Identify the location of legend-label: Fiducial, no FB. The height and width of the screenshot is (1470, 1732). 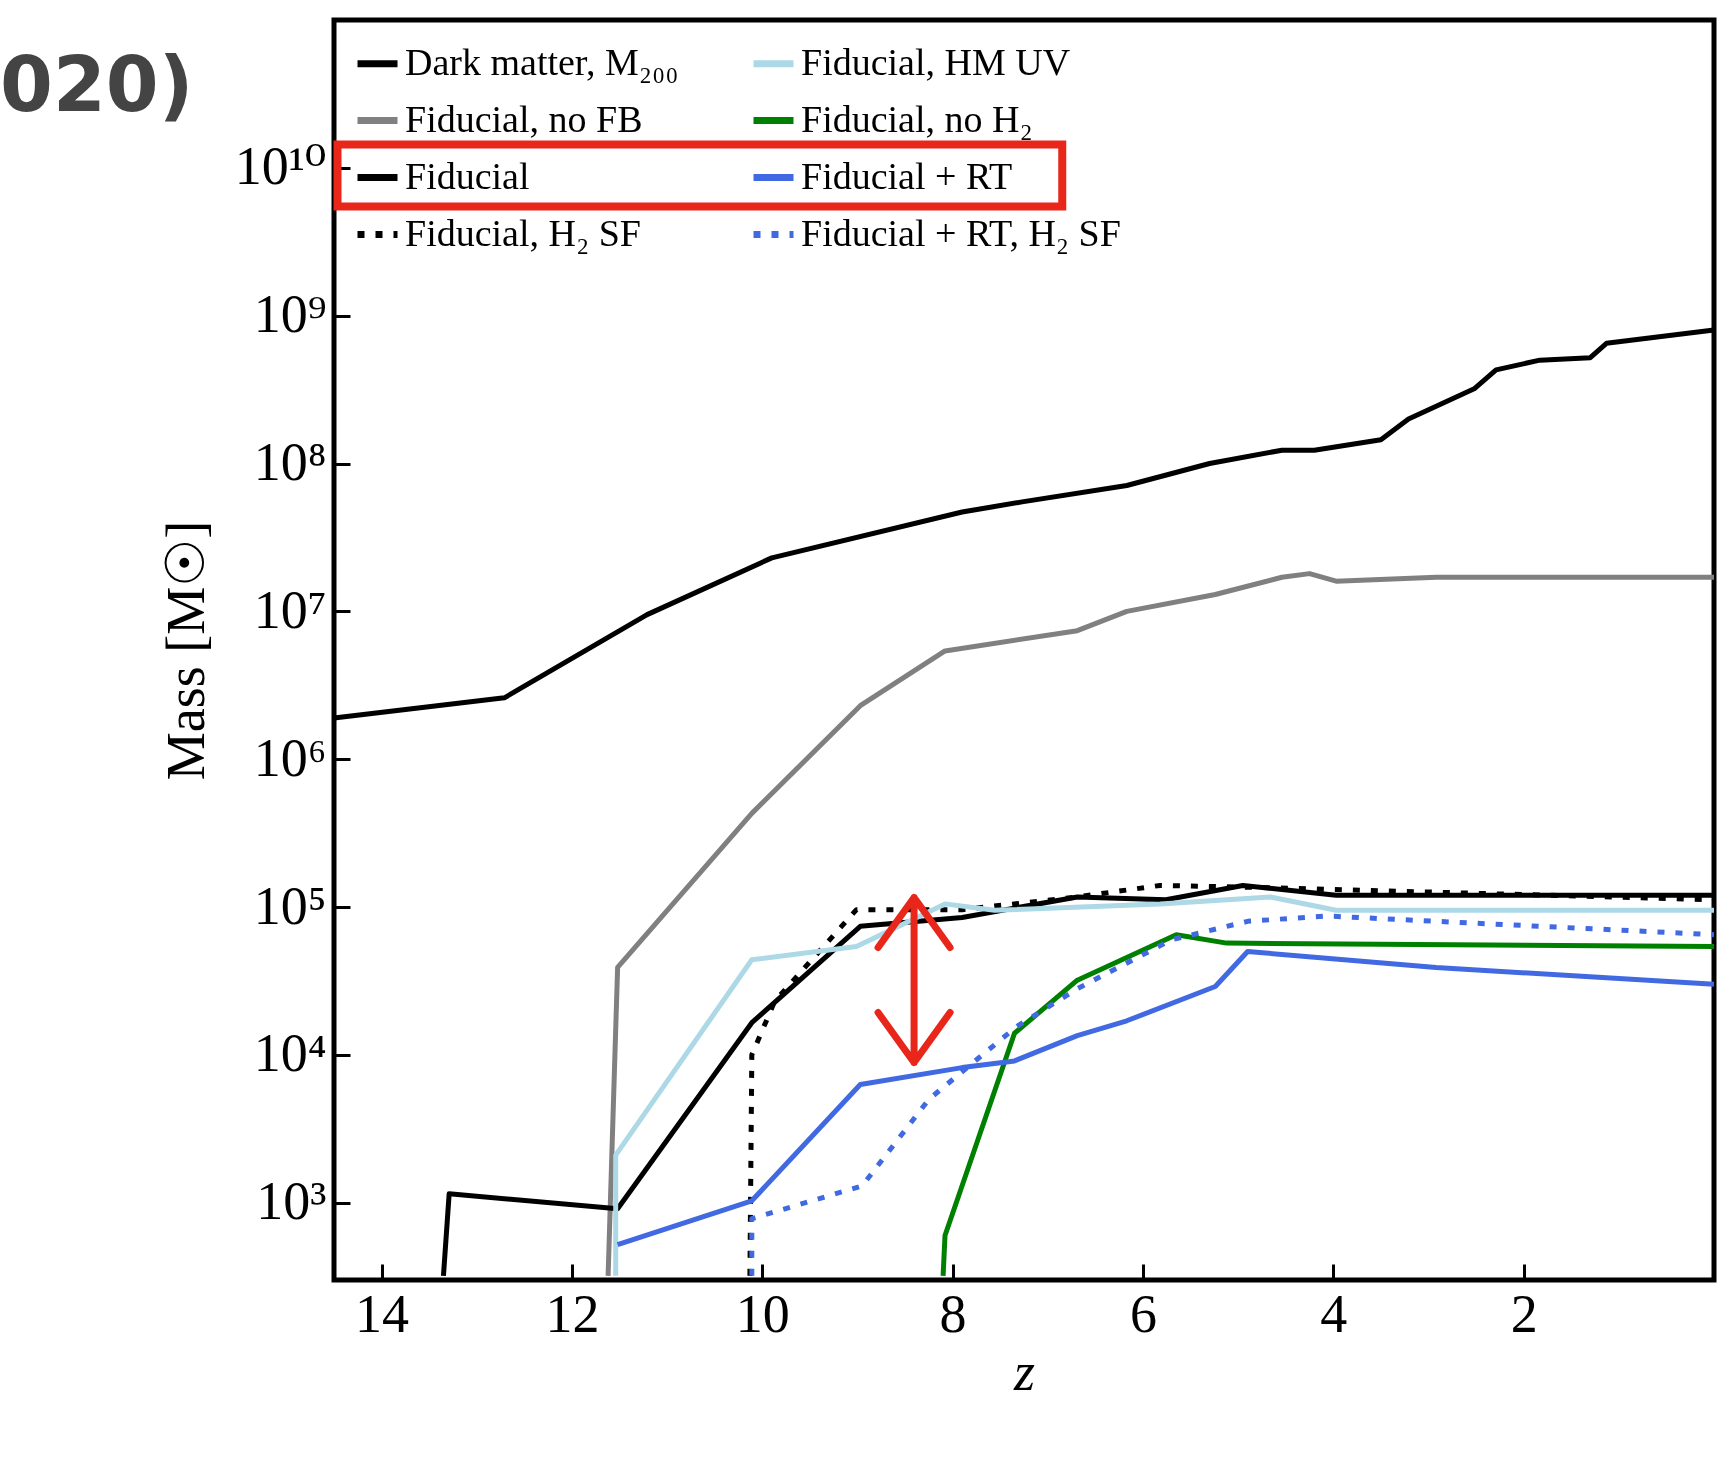
(524, 118).